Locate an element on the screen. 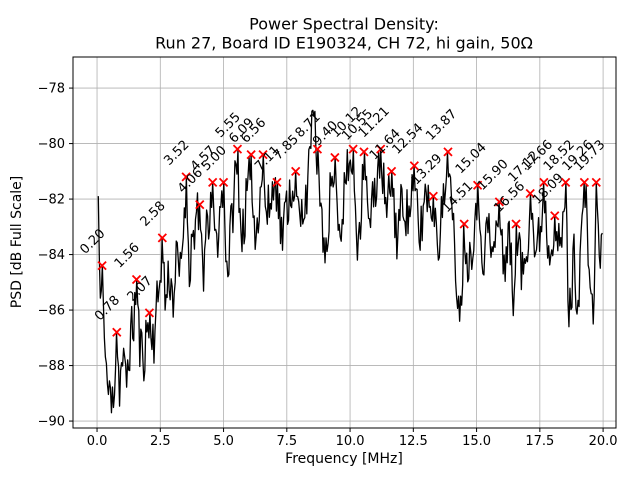 Image resolution: width=640 pixels, height=480 pixels. y-tick-label: −90 is located at coordinates (51, 422).